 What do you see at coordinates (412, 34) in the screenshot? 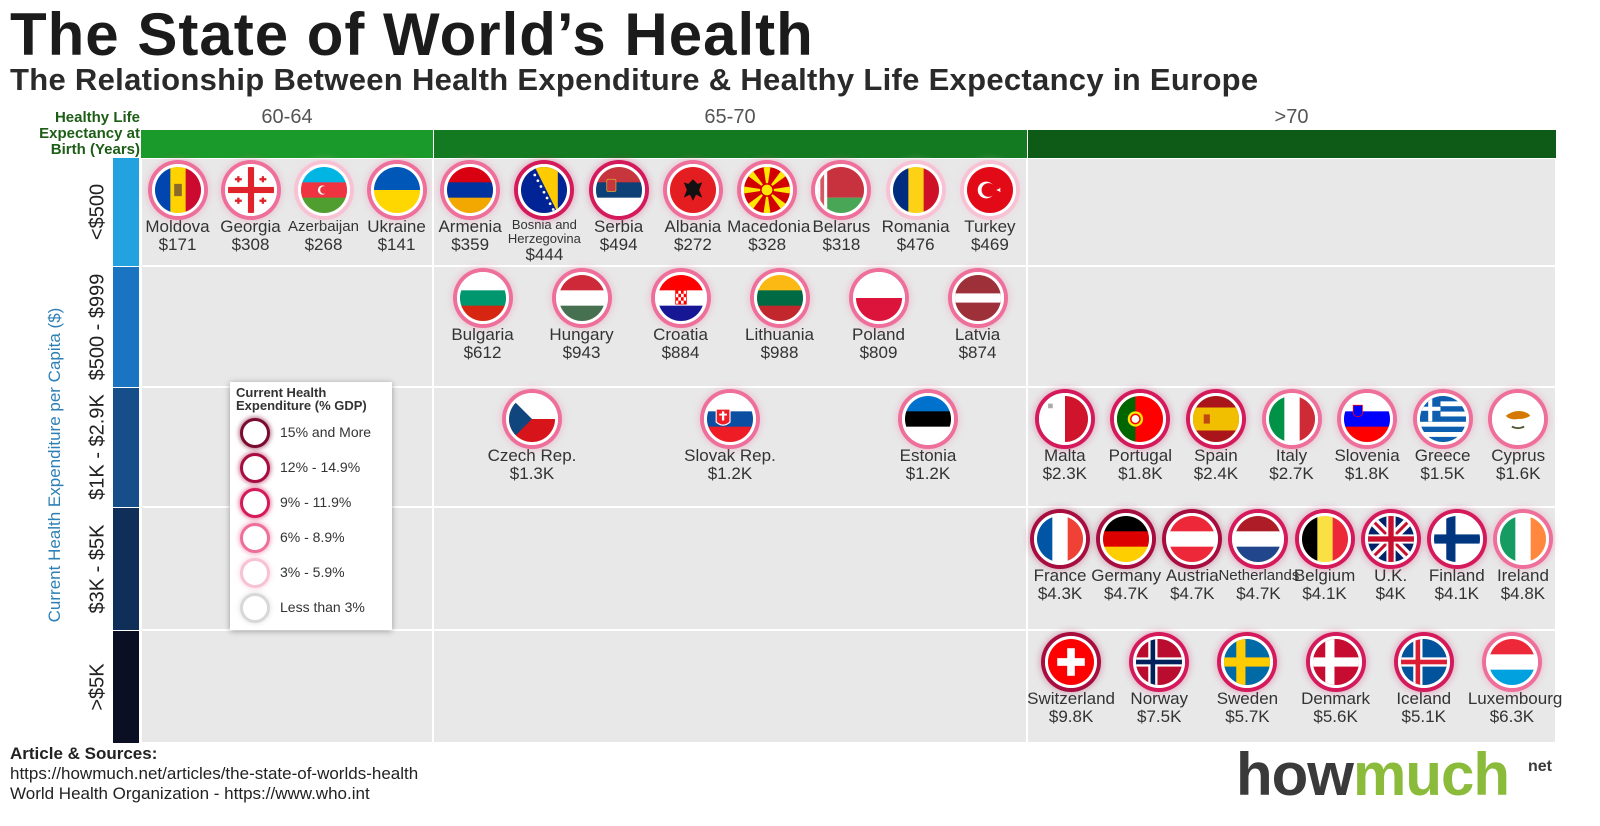
I see `chart-title: The State of World’s Health` at bounding box center [412, 34].